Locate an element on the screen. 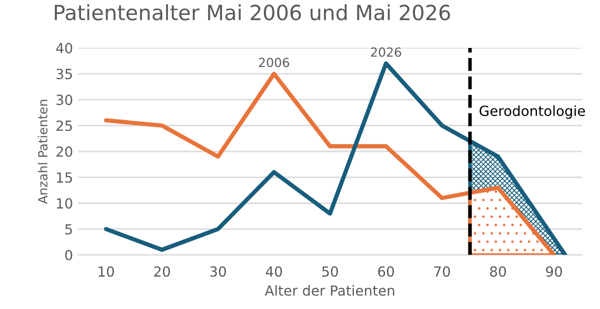 This screenshot has height=309, width=600. x-tick-label: 20 is located at coordinates (162, 271).